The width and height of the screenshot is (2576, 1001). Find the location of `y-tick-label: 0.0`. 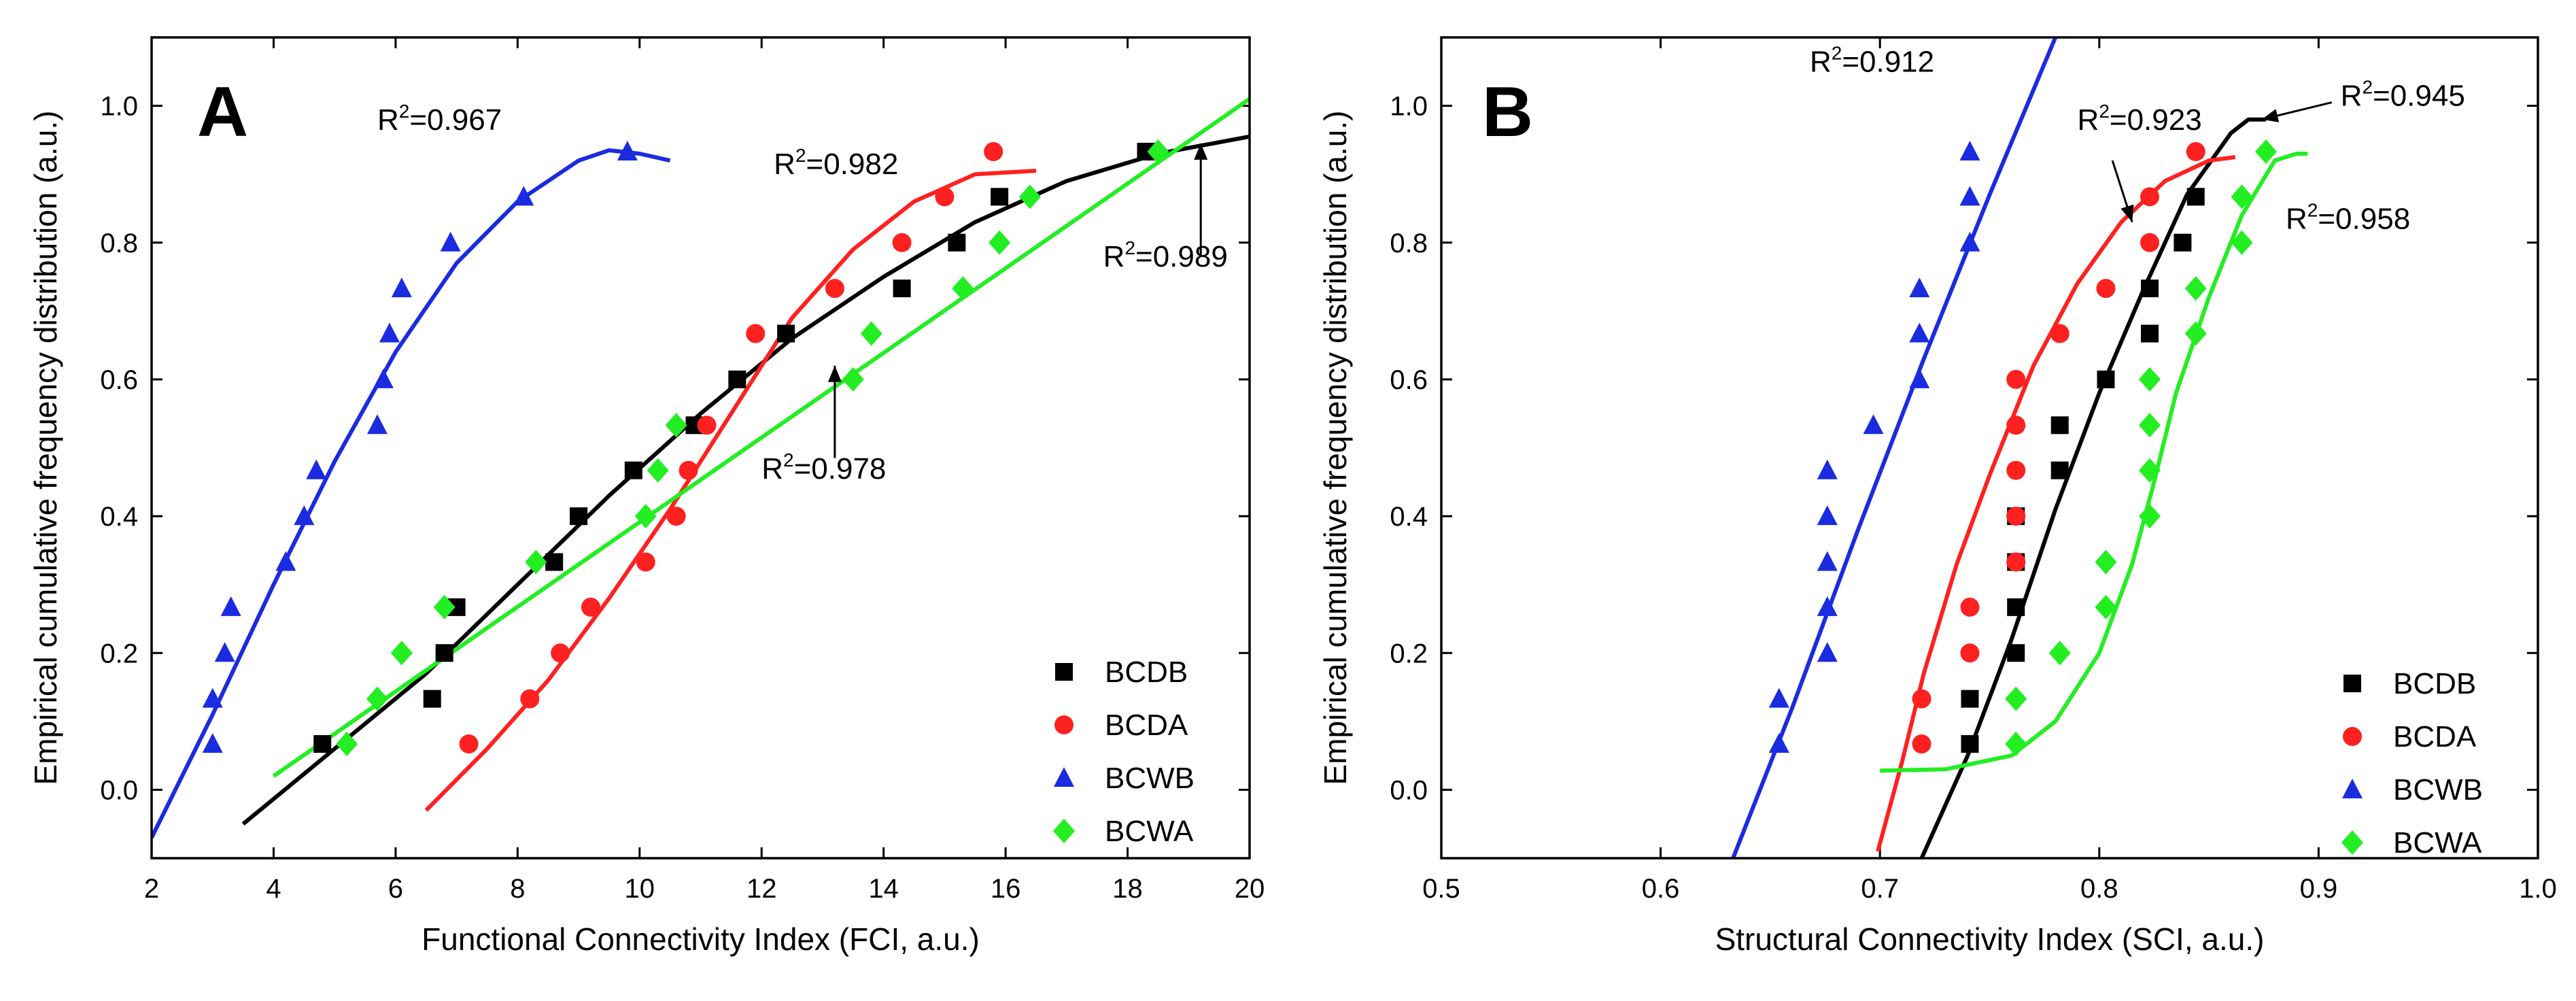

y-tick-label: 0.0 is located at coordinates (1409, 790).